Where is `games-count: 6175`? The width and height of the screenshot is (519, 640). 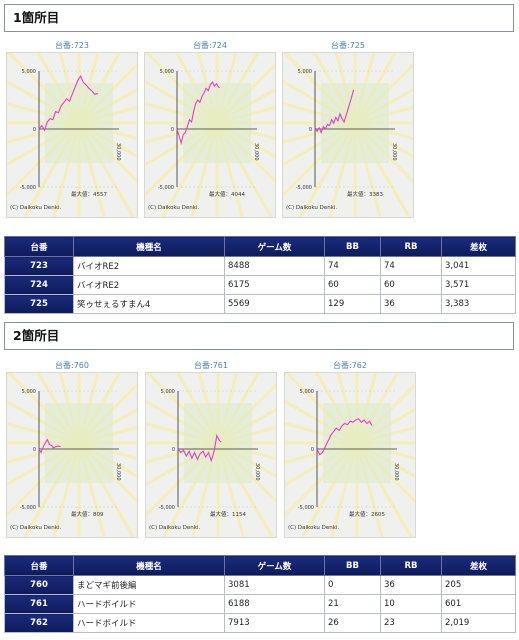 games-count: 6175 is located at coordinates (274, 285).